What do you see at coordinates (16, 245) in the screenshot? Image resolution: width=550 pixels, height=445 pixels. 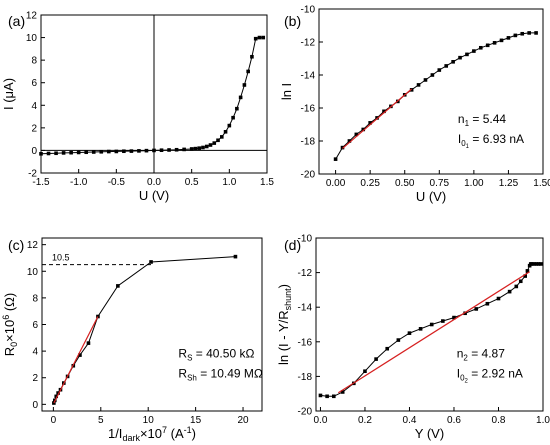 I see `panel-3-label: (c)` at bounding box center [16, 245].